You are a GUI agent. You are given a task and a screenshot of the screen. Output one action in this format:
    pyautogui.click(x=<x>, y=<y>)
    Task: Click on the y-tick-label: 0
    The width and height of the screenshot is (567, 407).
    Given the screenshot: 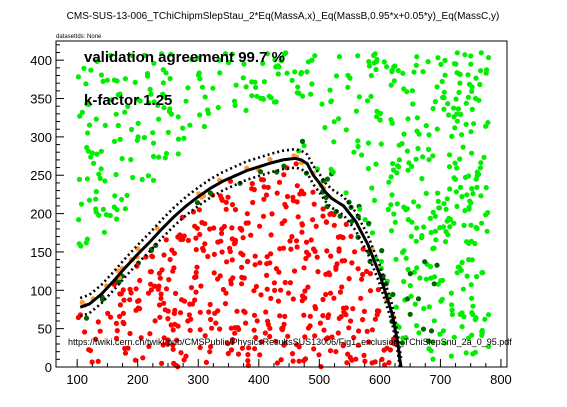 What is the action you would take?
    pyautogui.click(x=48, y=367)
    